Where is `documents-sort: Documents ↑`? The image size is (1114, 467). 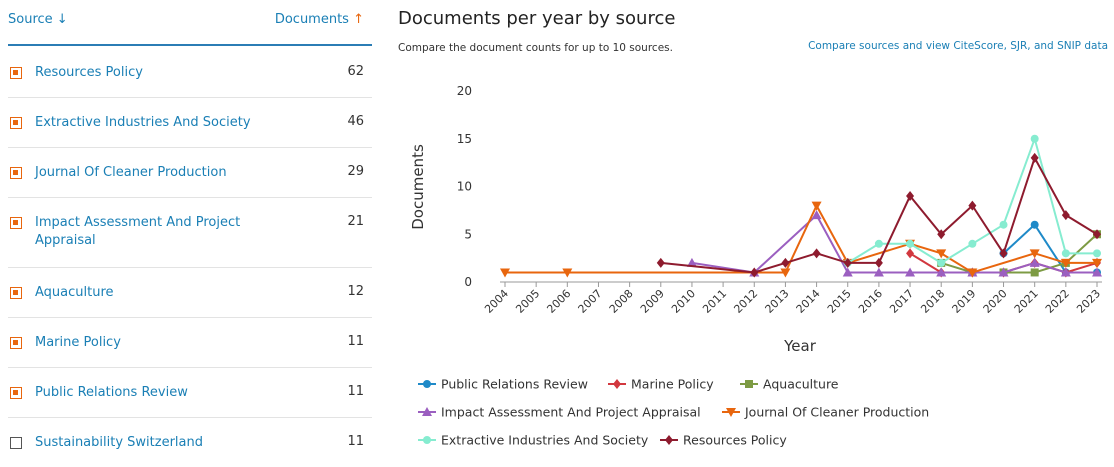
documents-sort: Documents ↑ is located at coordinates (319, 19).